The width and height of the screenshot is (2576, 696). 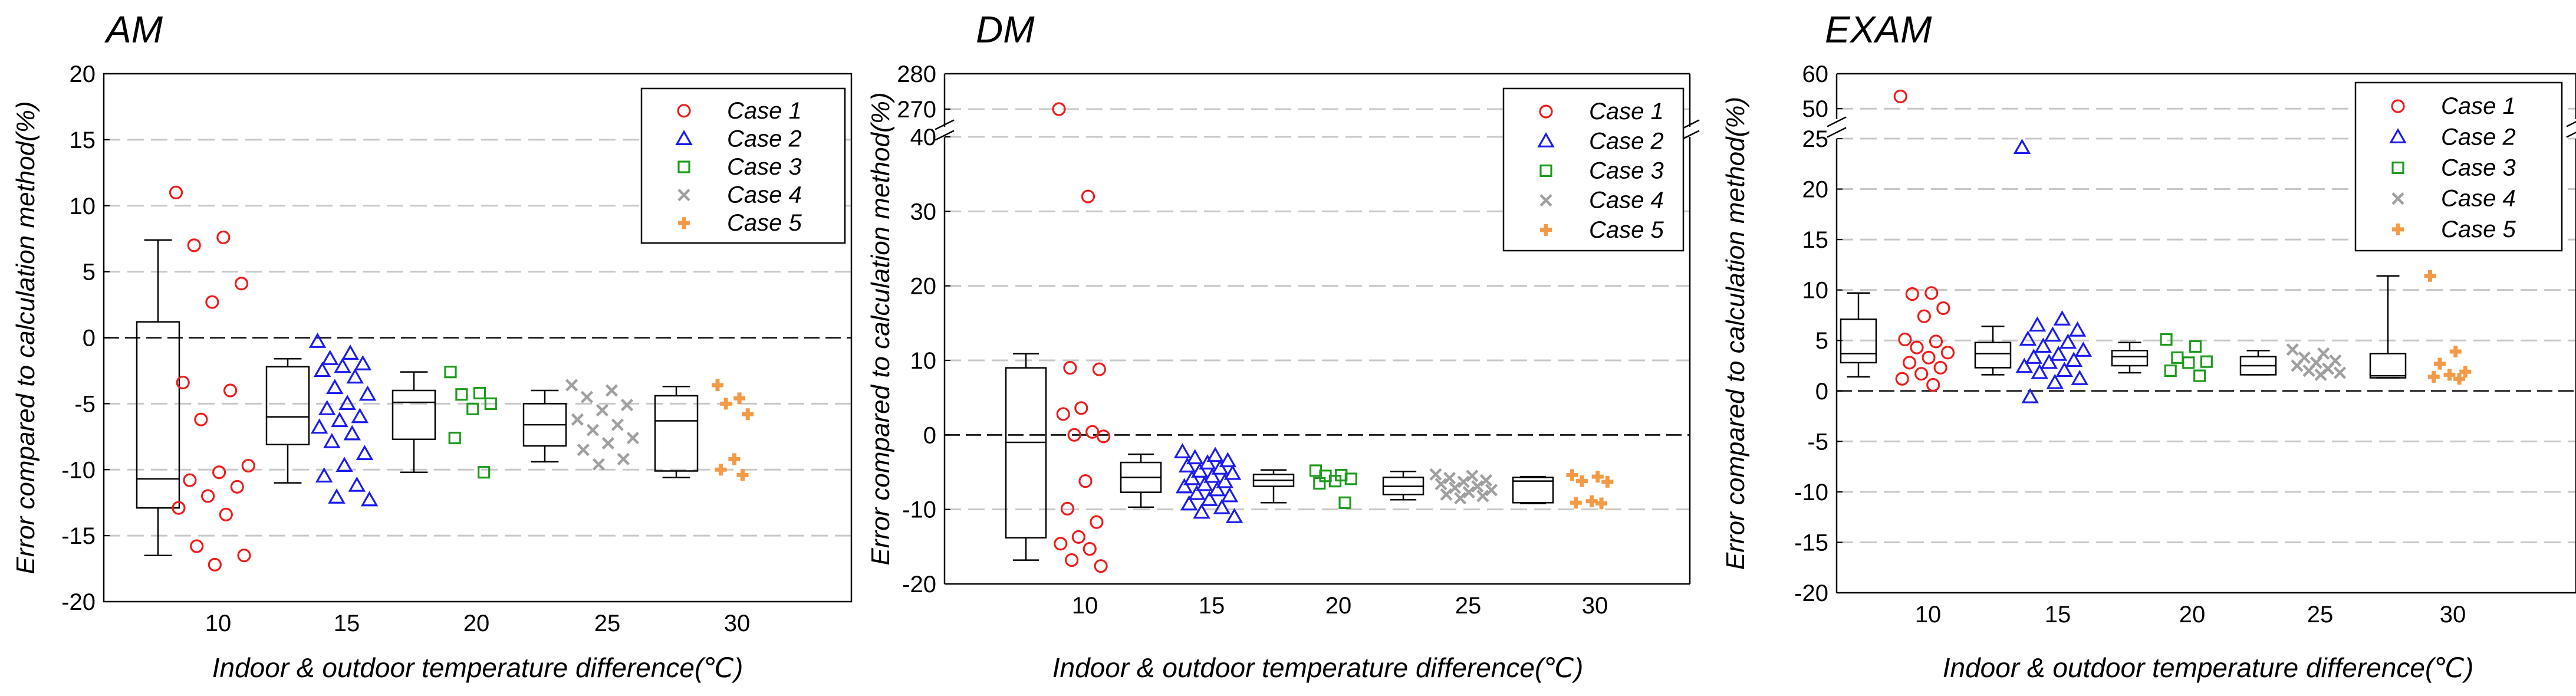 What do you see at coordinates (477, 623) in the screenshot?
I see `x-tick-label: 20` at bounding box center [477, 623].